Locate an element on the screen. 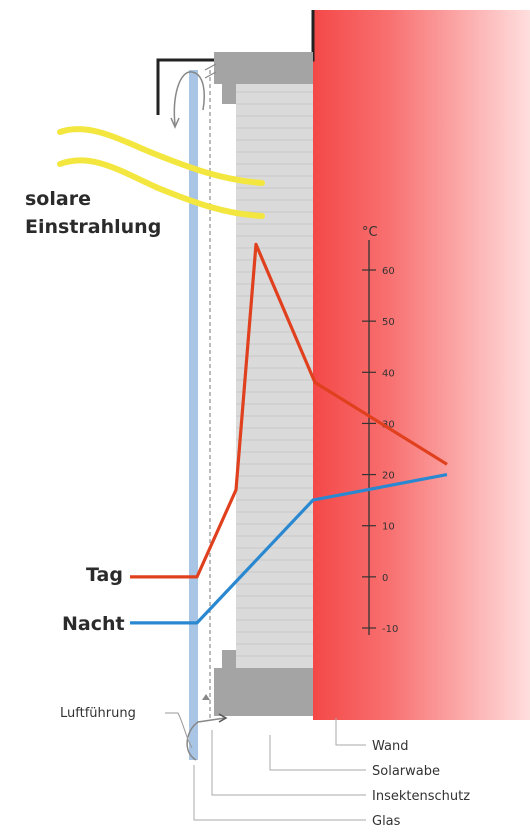 The image size is (530, 833). airflow-top-arrow is located at coordinates (189, 98).